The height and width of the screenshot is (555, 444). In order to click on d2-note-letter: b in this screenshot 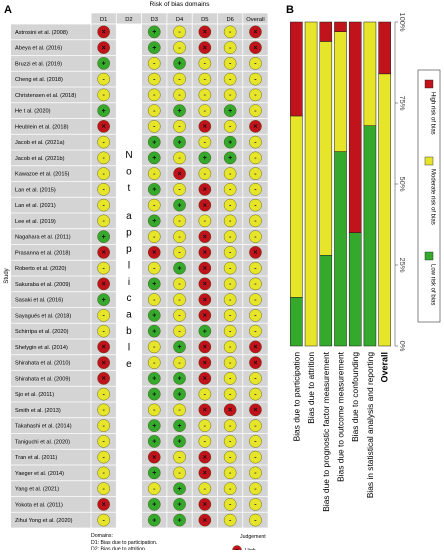, I will do `click(129, 331)`.